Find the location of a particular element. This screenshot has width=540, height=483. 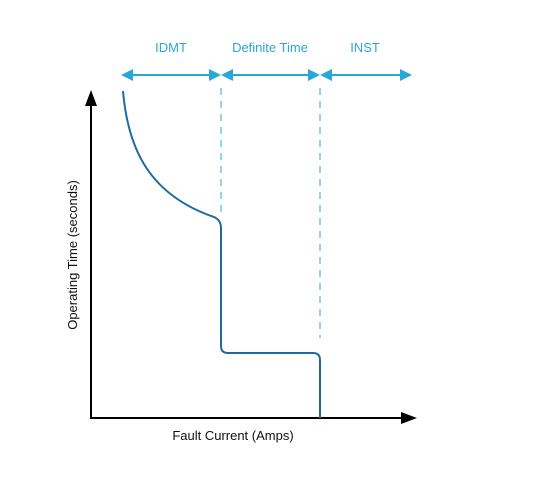

y-axis-label: Operating Time (seconds) is located at coordinates (72, 255).